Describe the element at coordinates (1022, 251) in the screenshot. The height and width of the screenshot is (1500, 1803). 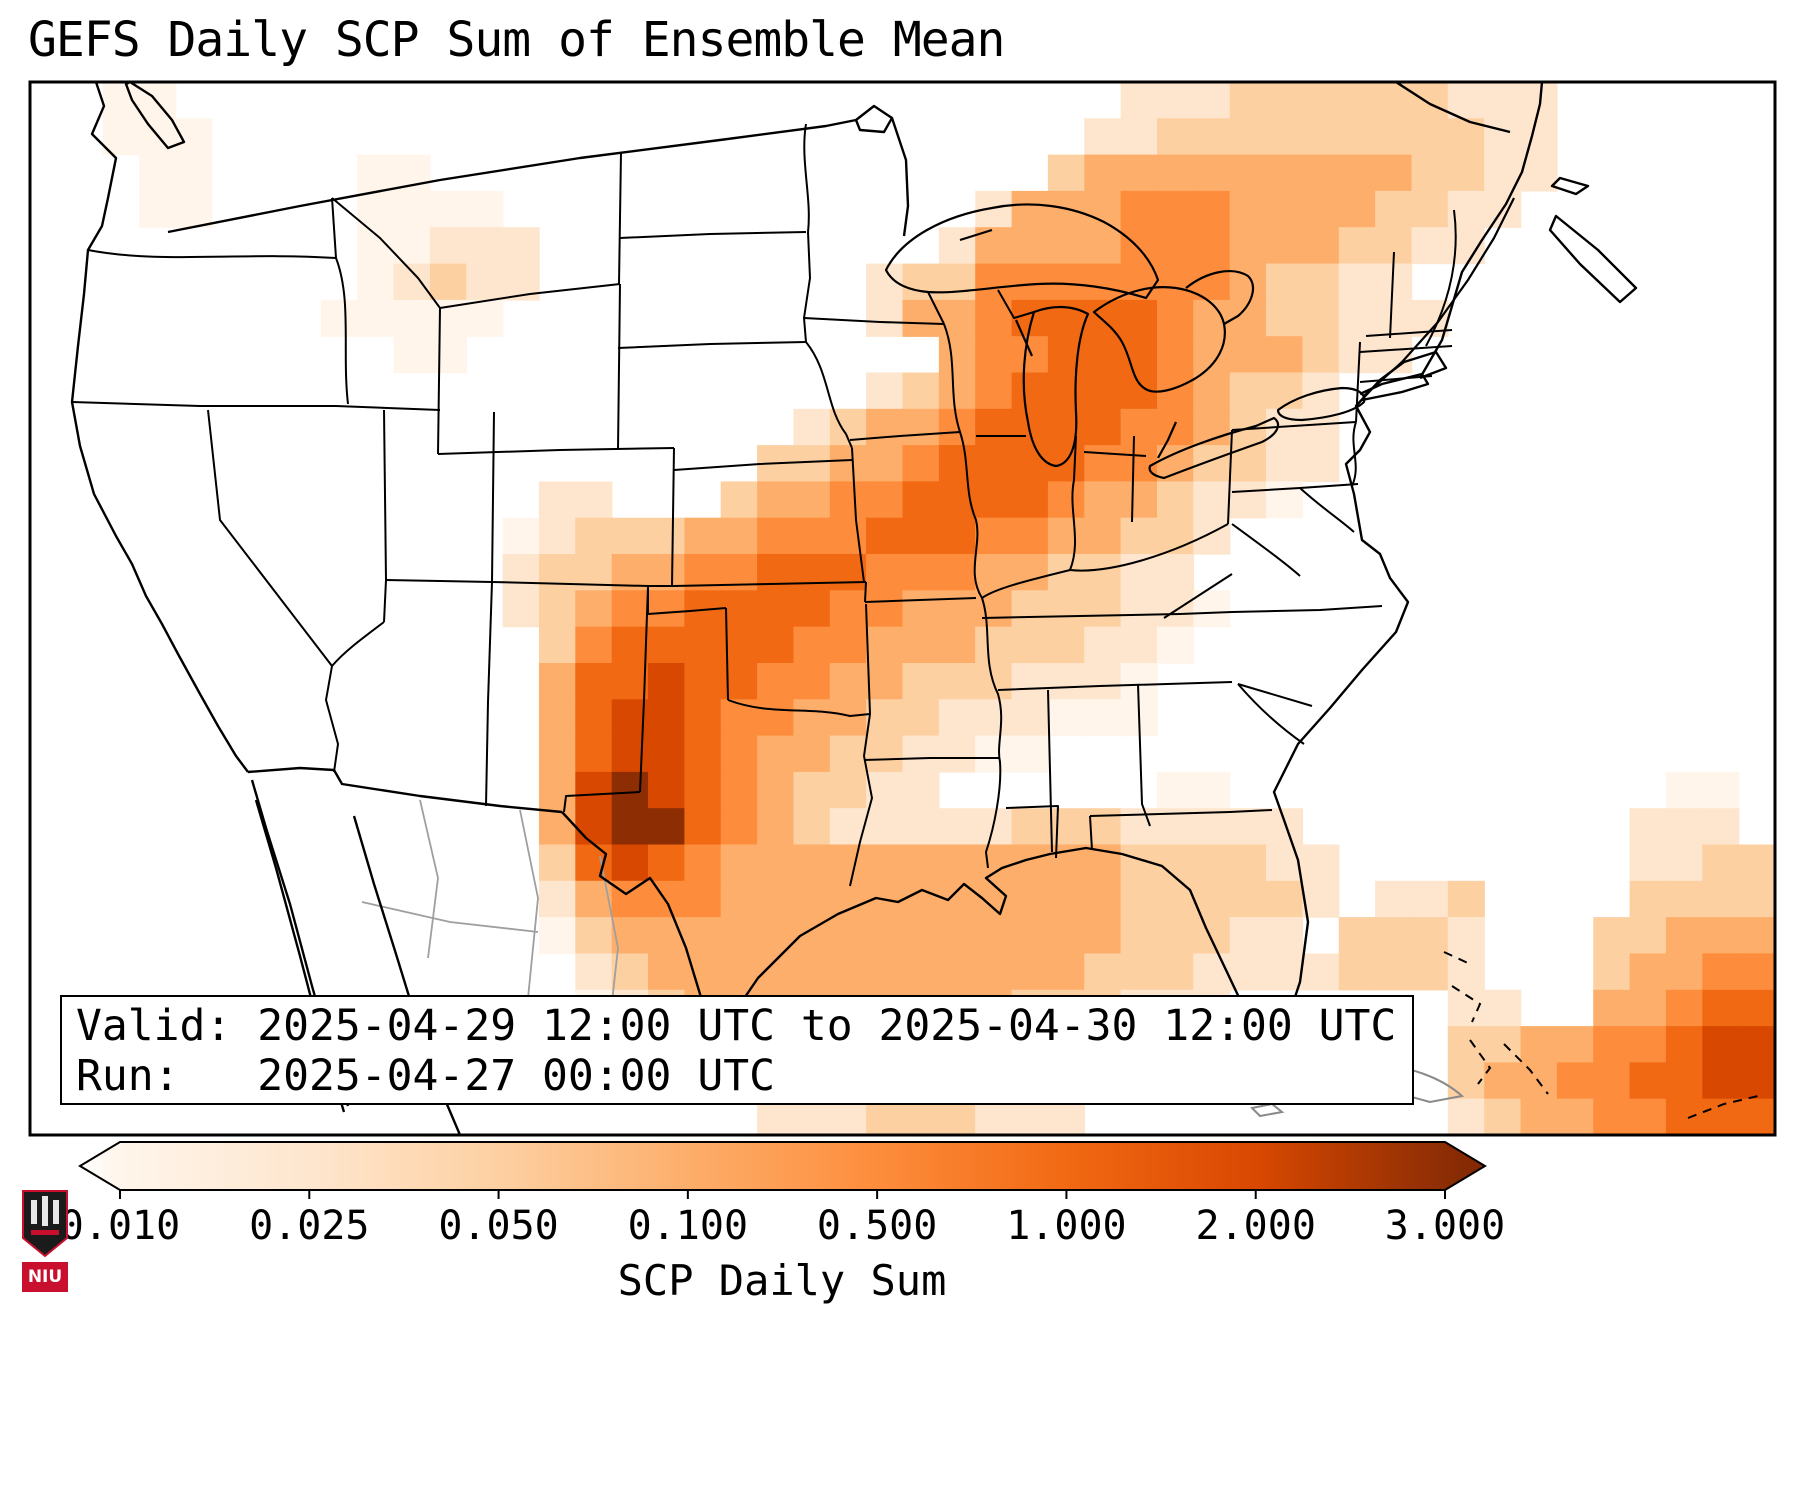
I see `lake-superior` at that location.